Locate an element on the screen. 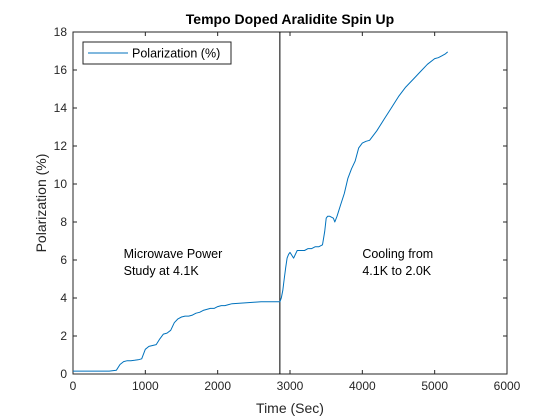  y-tick-label-0: 0 is located at coordinates (63, 374).